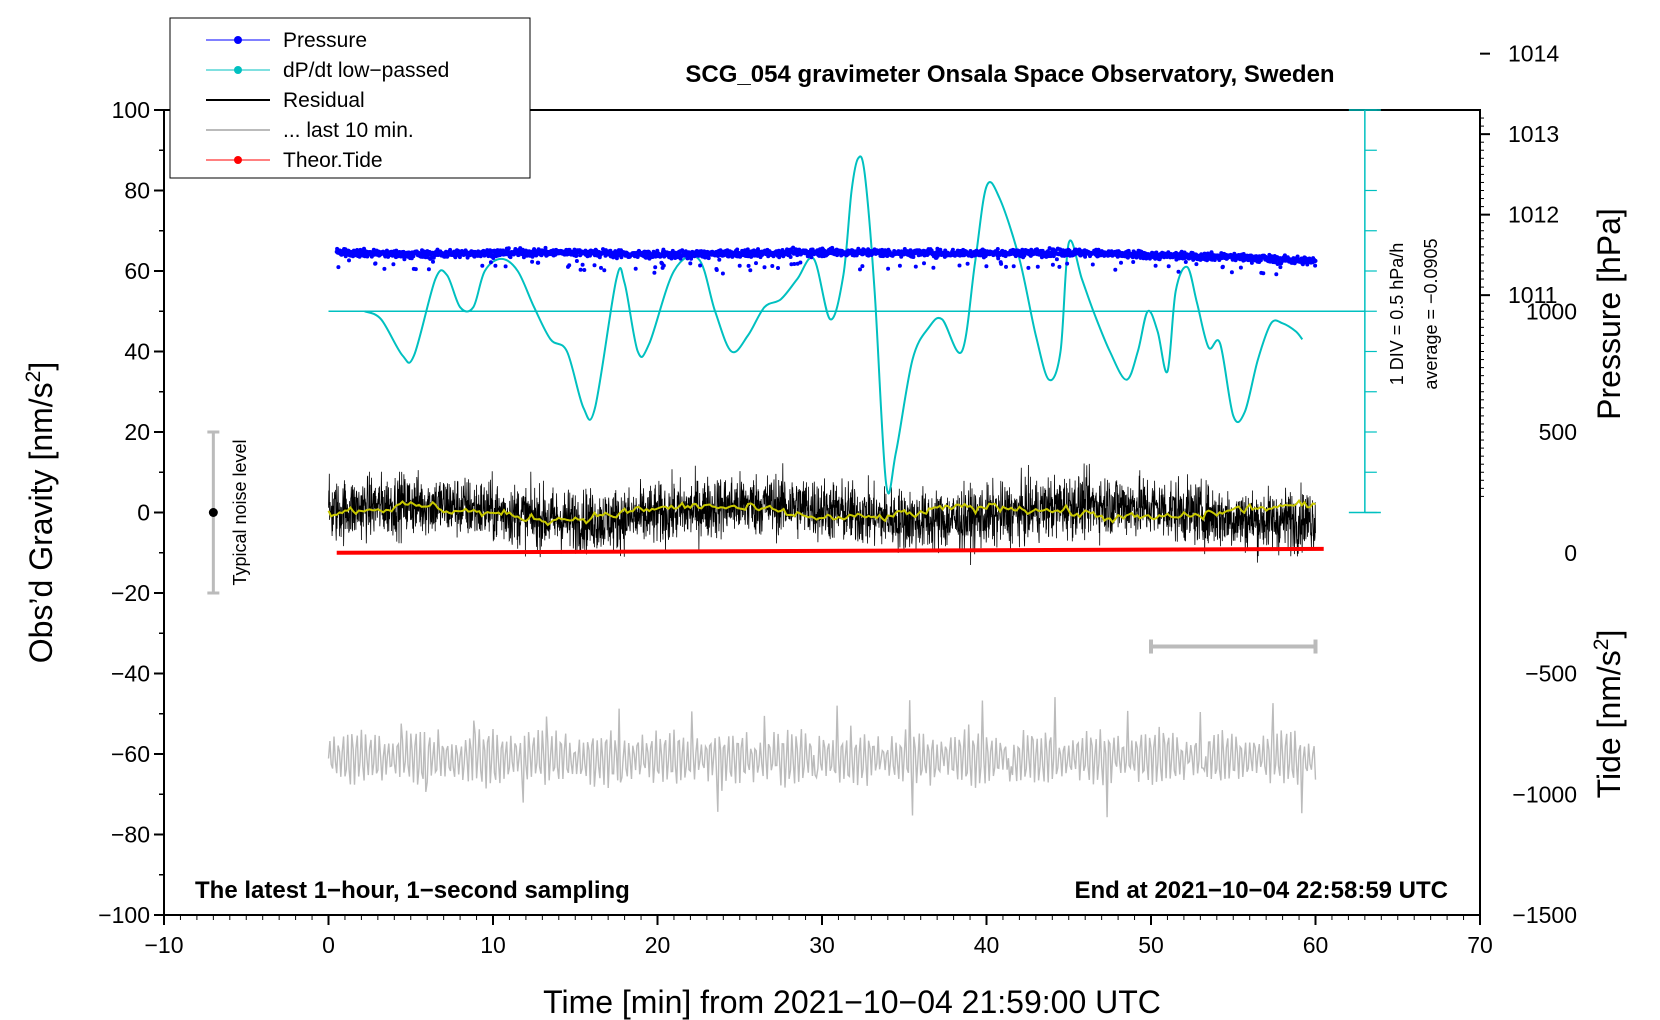 Image resolution: width=1660 pixels, height=1020 pixels. Describe the element at coordinates (366, 70) in the screenshot. I see `legend-label: dP/dt low−passed` at that location.